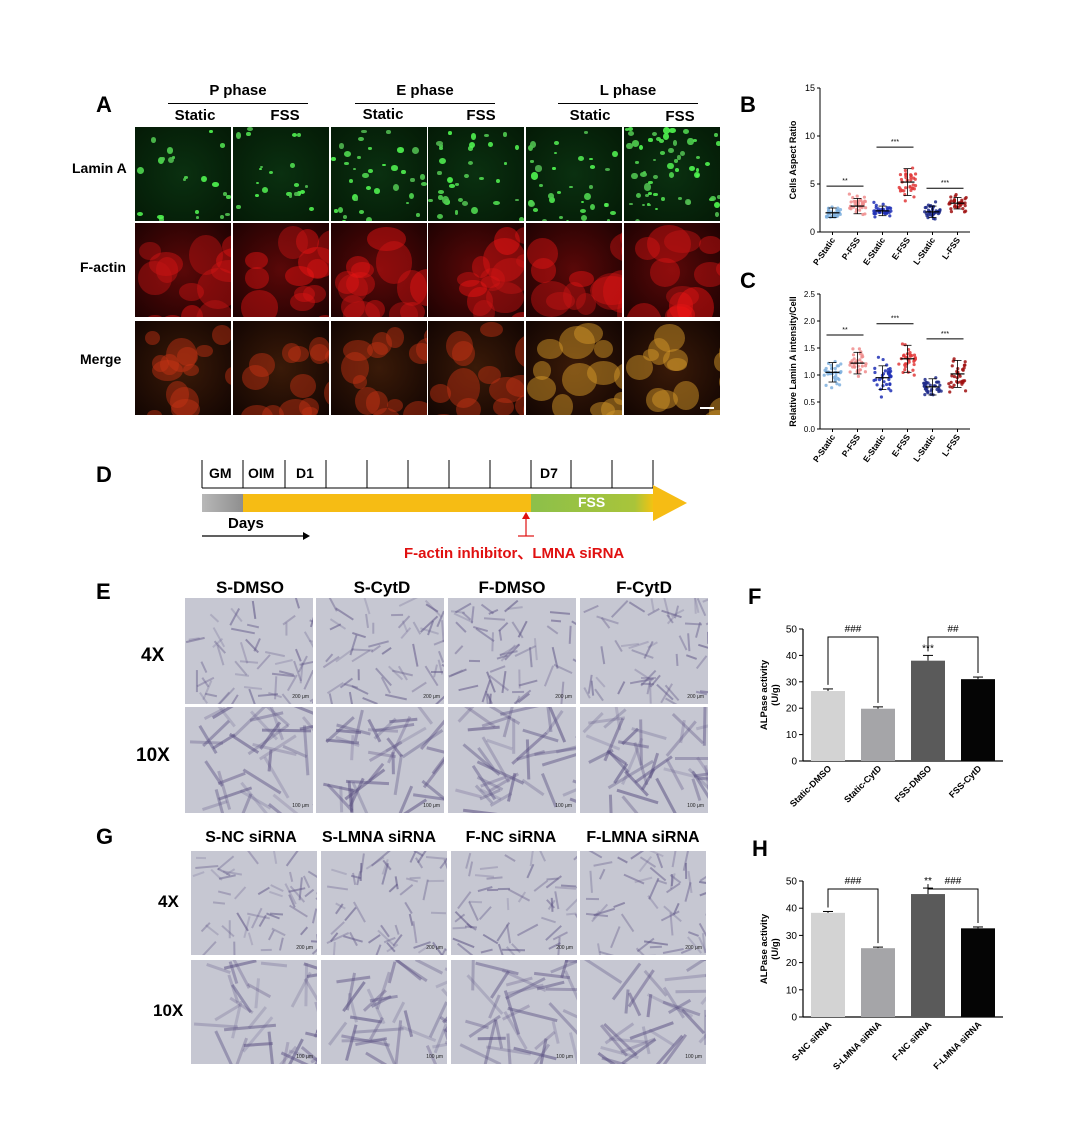 Image resolution: width=1080 pixels, height=1134 pixels. What do you see at coordinates (246, 523) in the screenshot?
I see `days-label: Days` at bounding box center [246, 523].